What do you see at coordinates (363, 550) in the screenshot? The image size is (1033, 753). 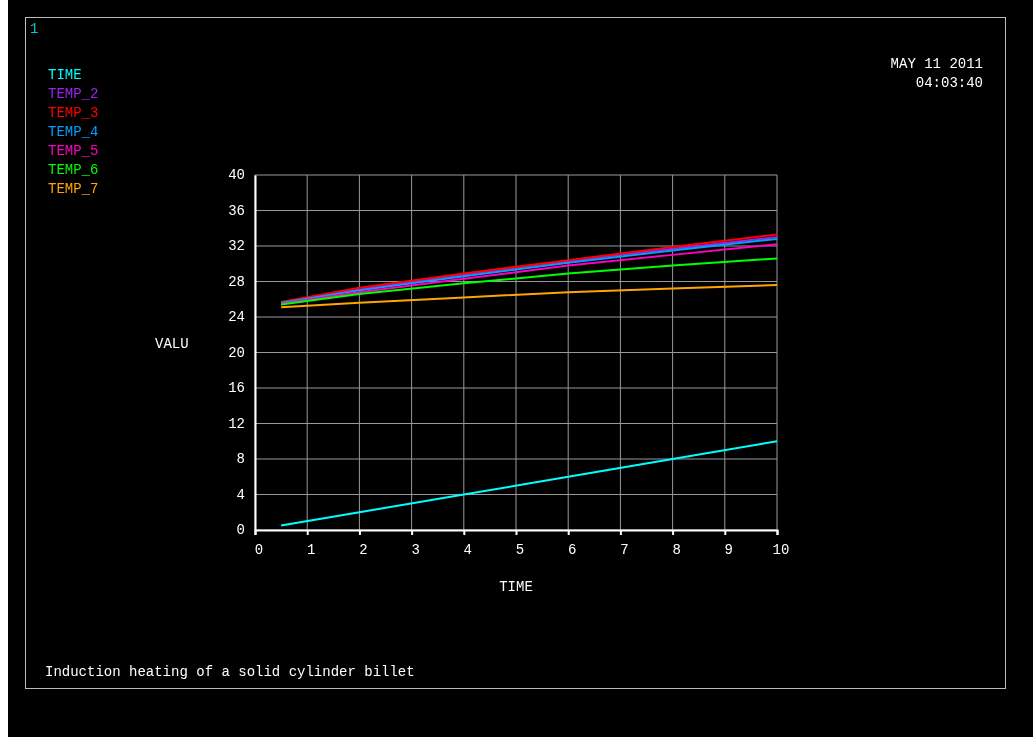 I see `x-tick-label: 2` at bounding box center [363, 550].